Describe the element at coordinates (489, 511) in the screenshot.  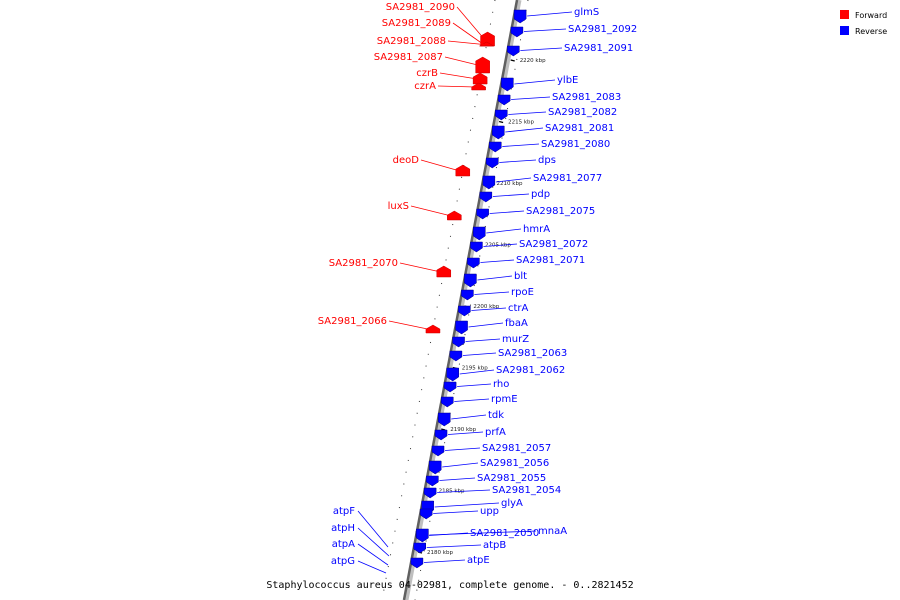
I see `reverse-gene-label: upp` at that location.